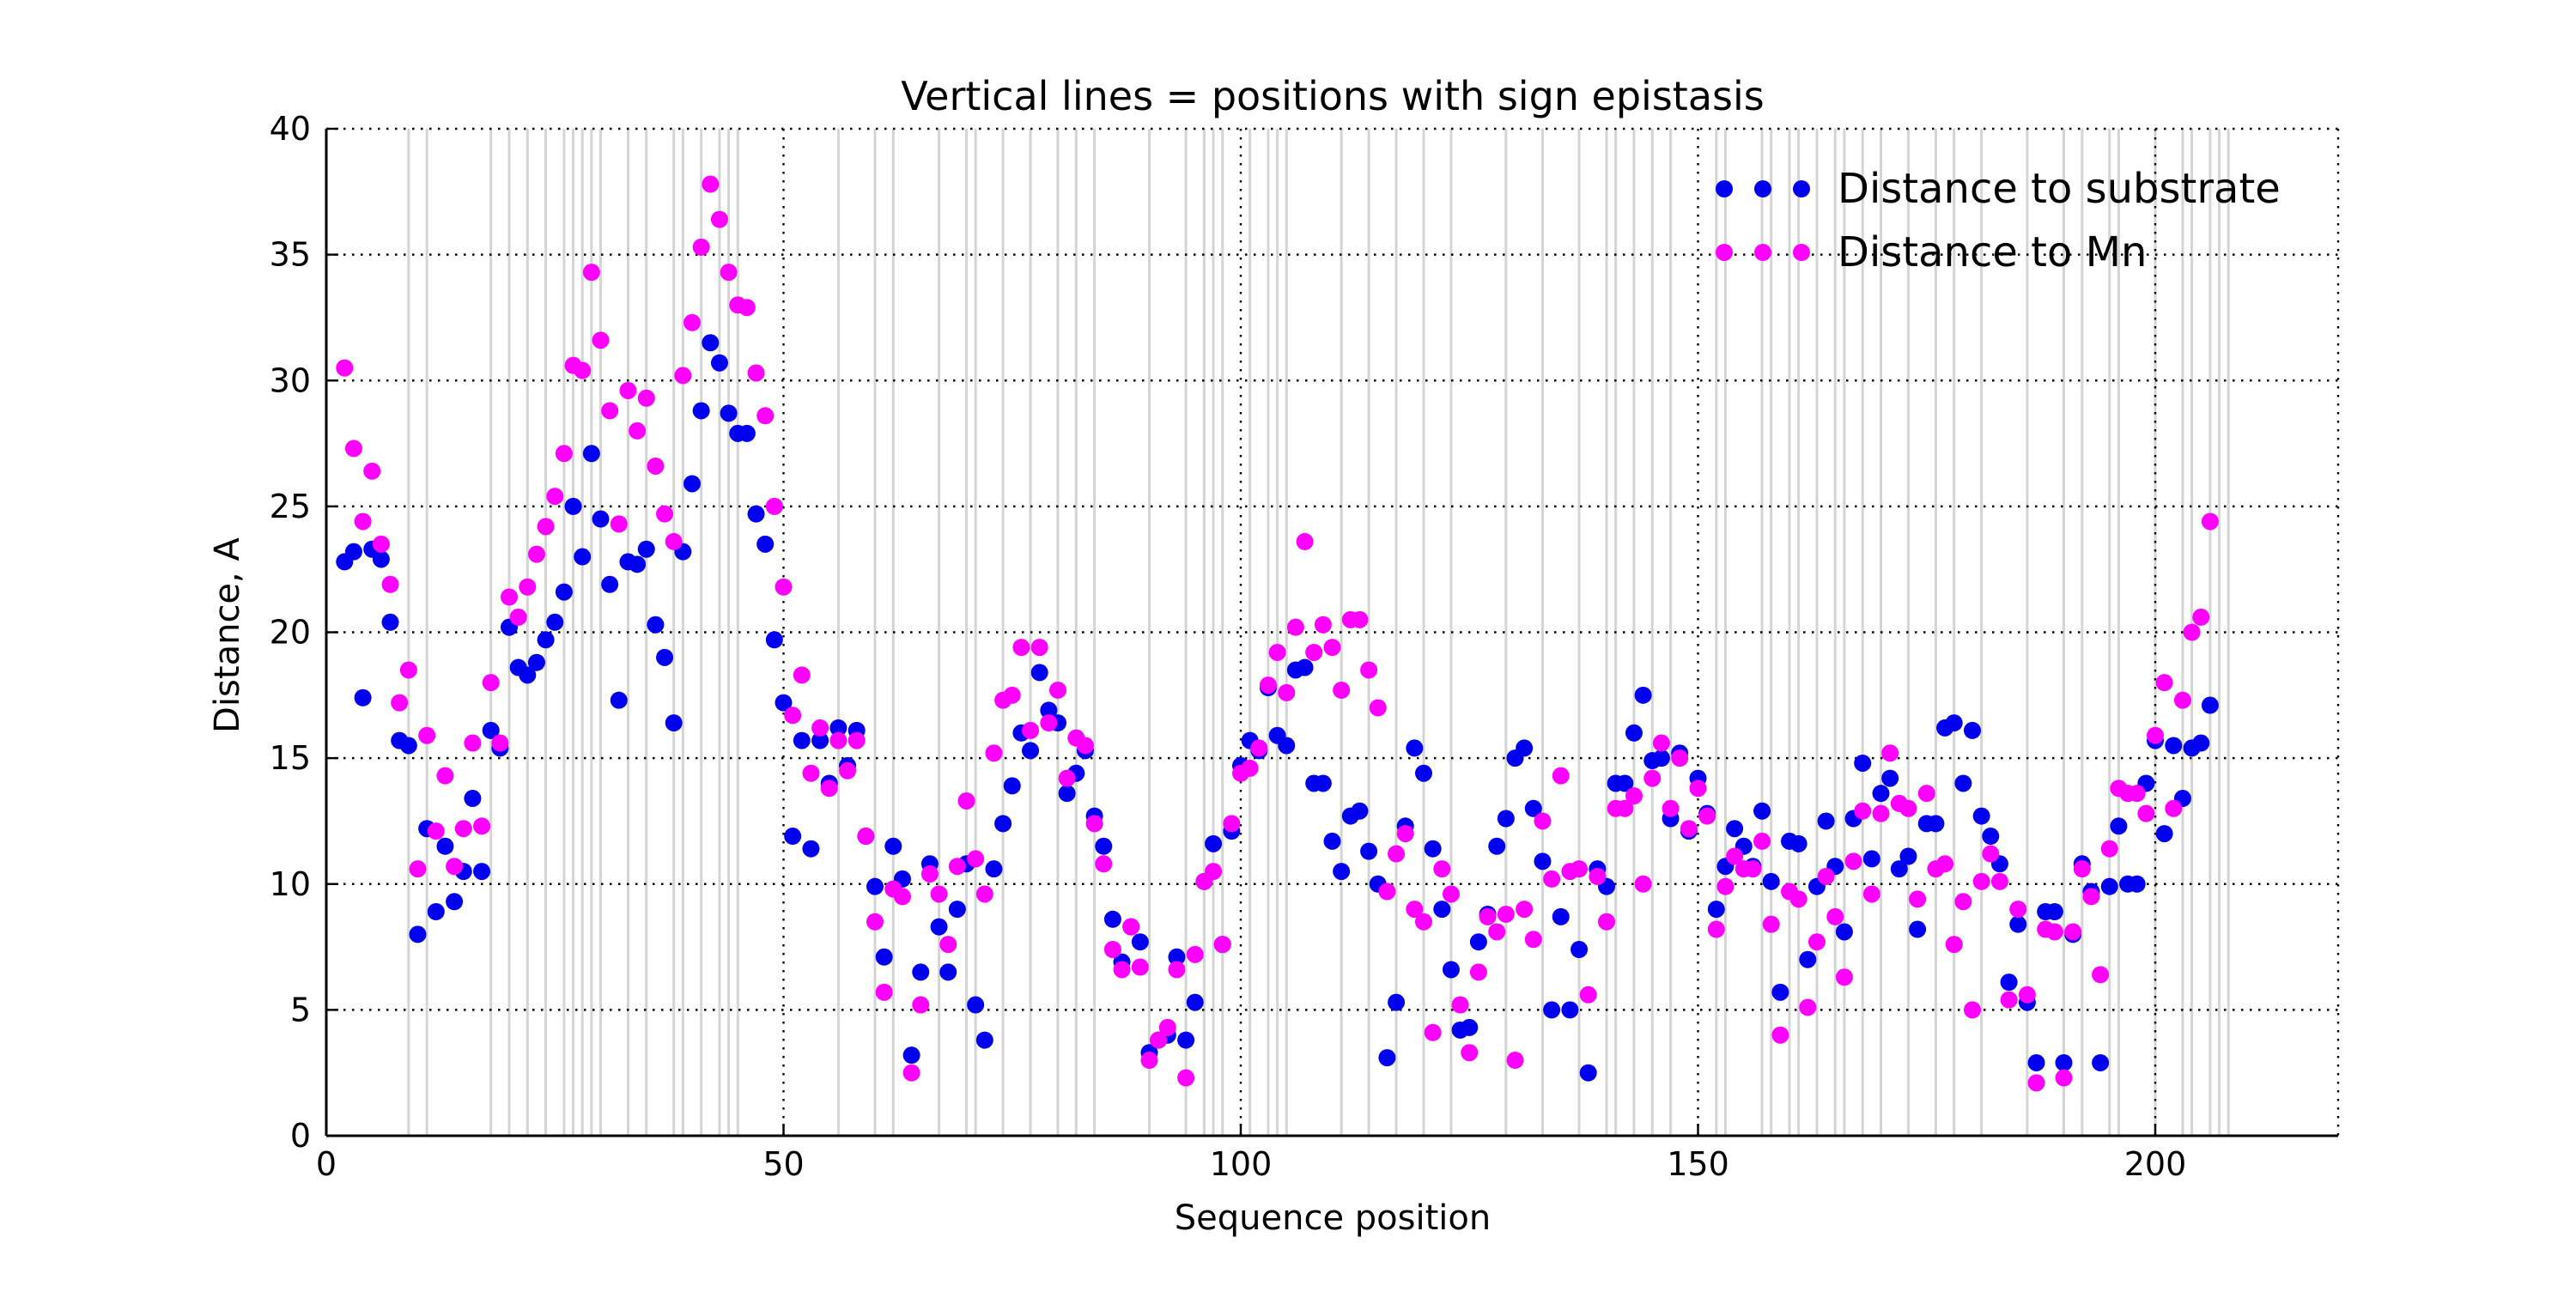 This screenshot has width=2576, height=1292. What do you see at coordinates (1241, 1164) in the screenshot?
I see `x-tick-label: 100` at bounding box center [1241, 1164].